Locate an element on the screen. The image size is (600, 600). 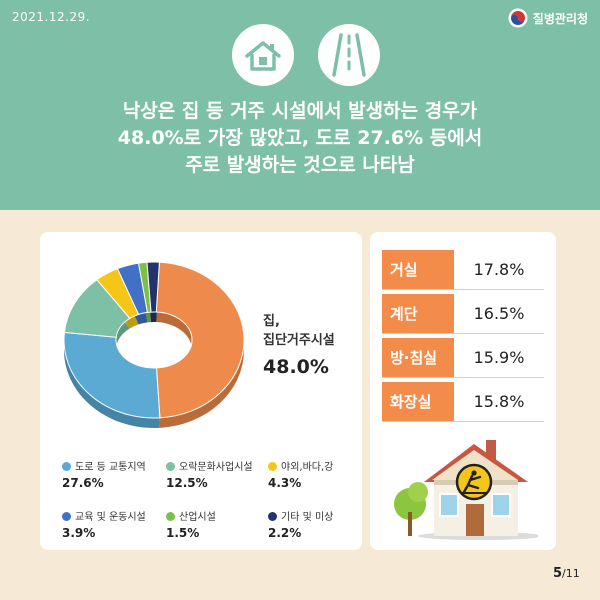
legend-item-industrial: 산업시설 1.5% is located at coordinates (191, 524).